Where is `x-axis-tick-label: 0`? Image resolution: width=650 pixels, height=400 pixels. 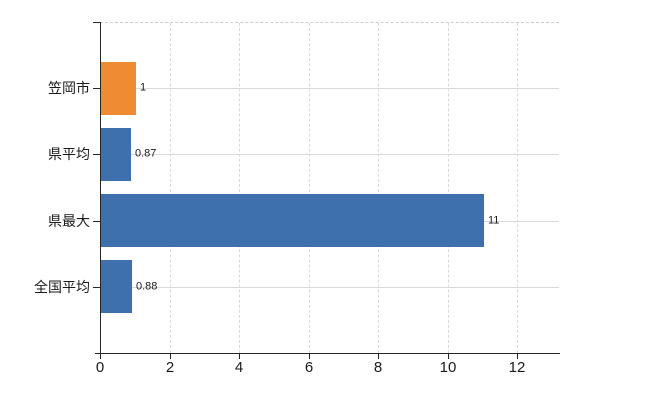
x-axis-tick-label: 0 is located at coordinates (100, 367).